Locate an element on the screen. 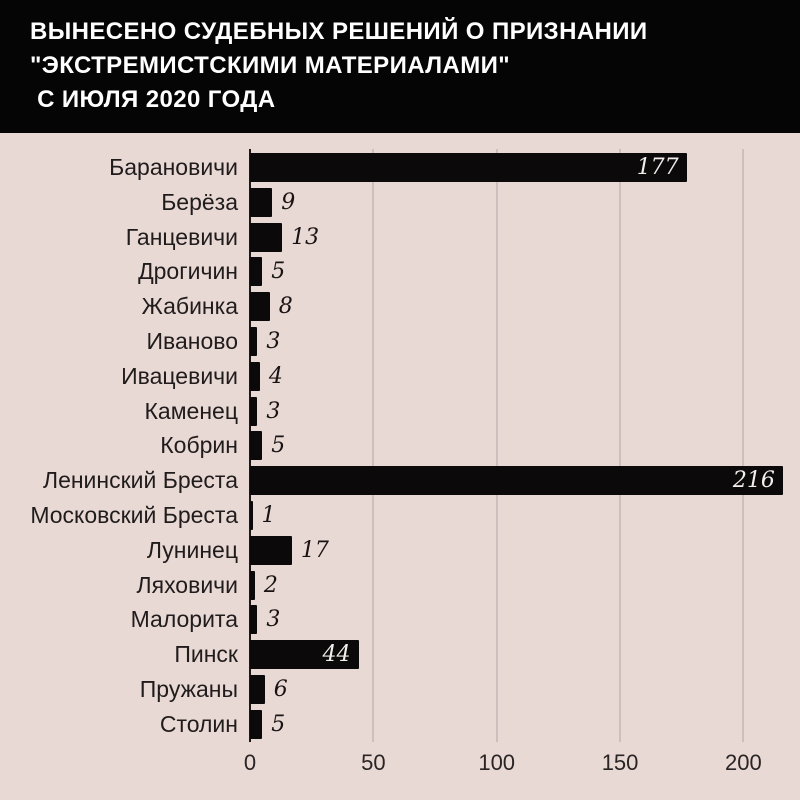 The image size is (800, 800). bar-row: Барановичи 177 is located at coordinates (400, 167).